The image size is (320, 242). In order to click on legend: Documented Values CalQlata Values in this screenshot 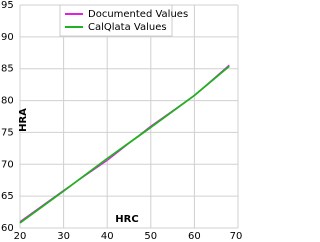, I will do `click(123, 20)`.